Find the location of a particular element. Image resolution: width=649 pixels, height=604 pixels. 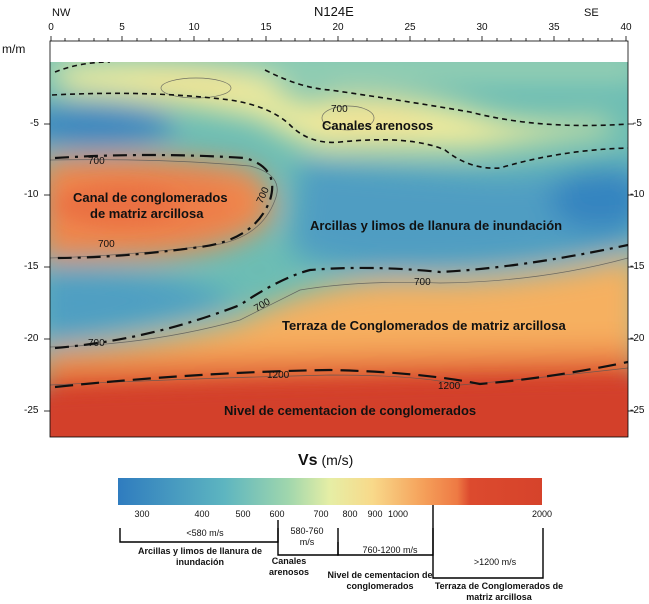

y-tick-left: -15 is located at coordinates (31, 266).